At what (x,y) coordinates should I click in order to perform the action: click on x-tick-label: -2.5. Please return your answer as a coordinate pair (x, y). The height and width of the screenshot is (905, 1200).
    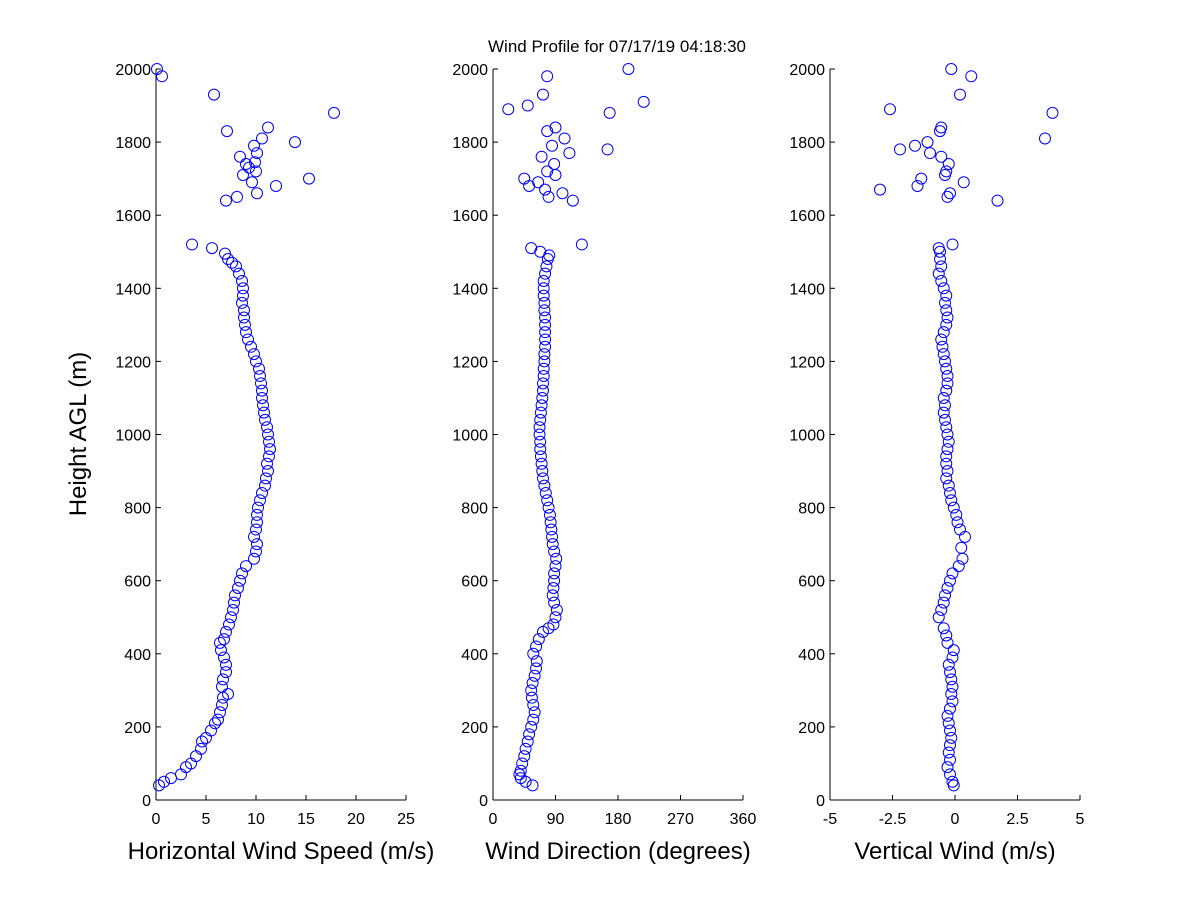
    Looking at the image, I should click on (893, 819).